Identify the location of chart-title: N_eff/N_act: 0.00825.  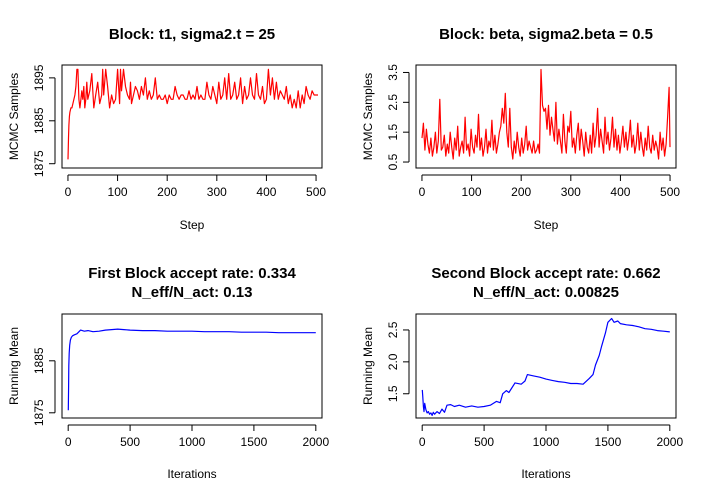
(546, 292).